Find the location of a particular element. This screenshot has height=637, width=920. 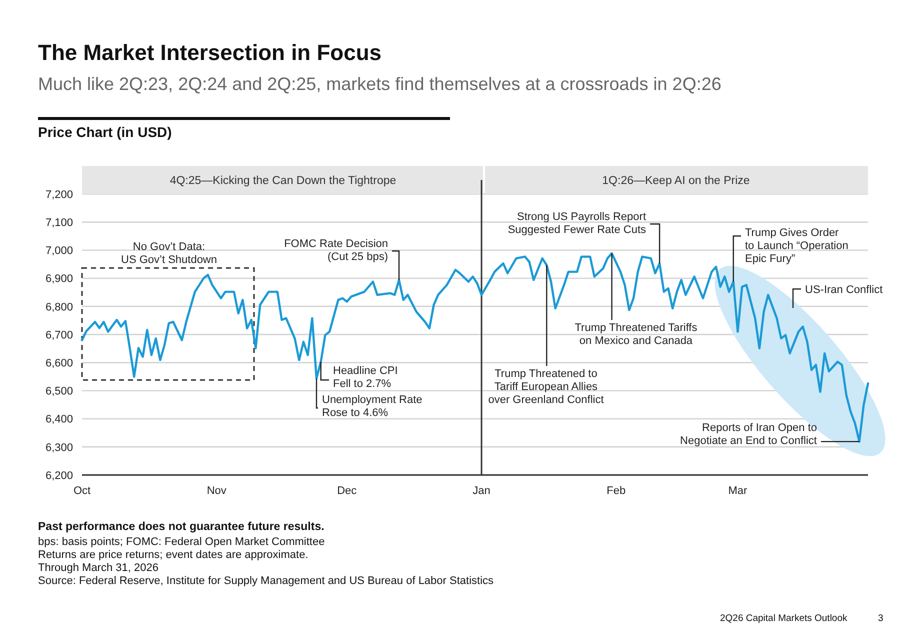

text: Past performance does not guarantee future results. is located at coordinates (181, 527).